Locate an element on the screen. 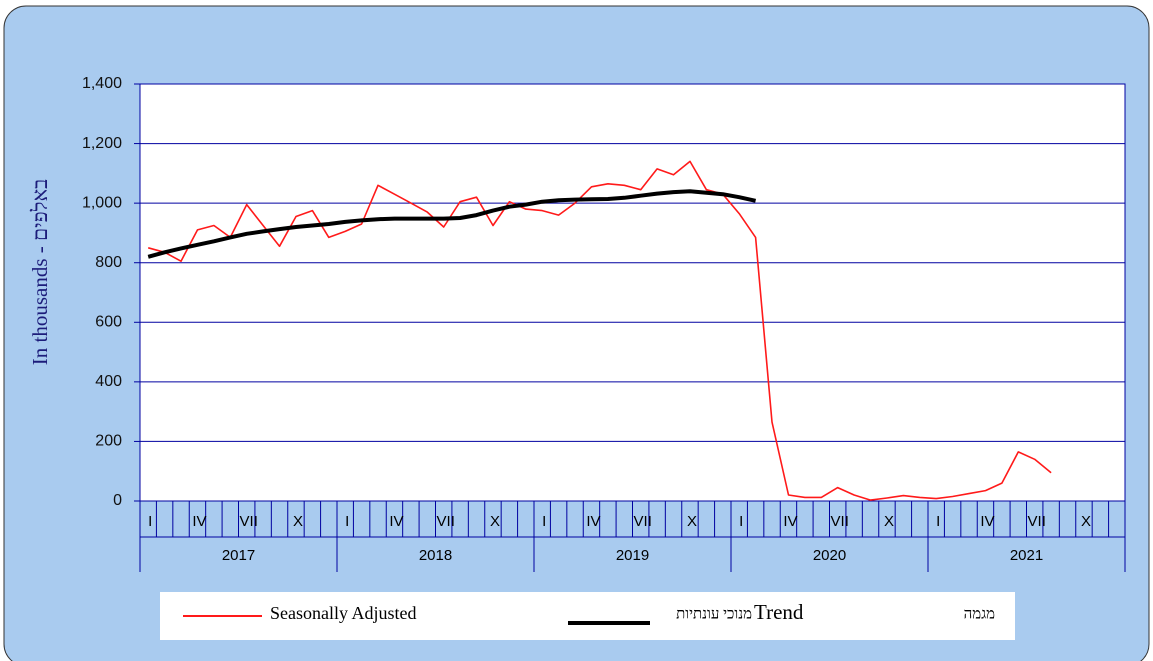  year-label: 2017 is located at coordinates (238, 555).